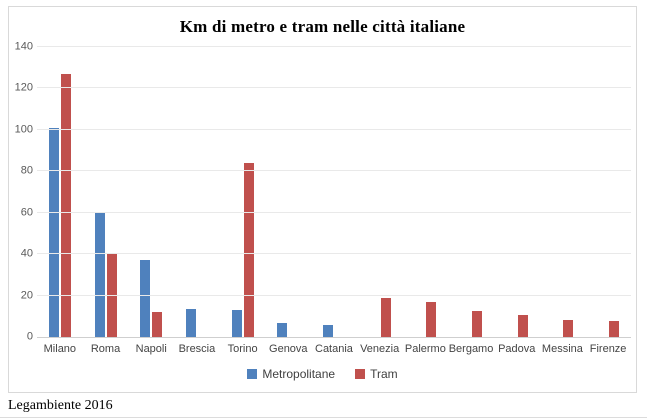 The width and height of the screenshot is (647, 419). I want to click on bar-metropolitane-torino, so click(236, 323).